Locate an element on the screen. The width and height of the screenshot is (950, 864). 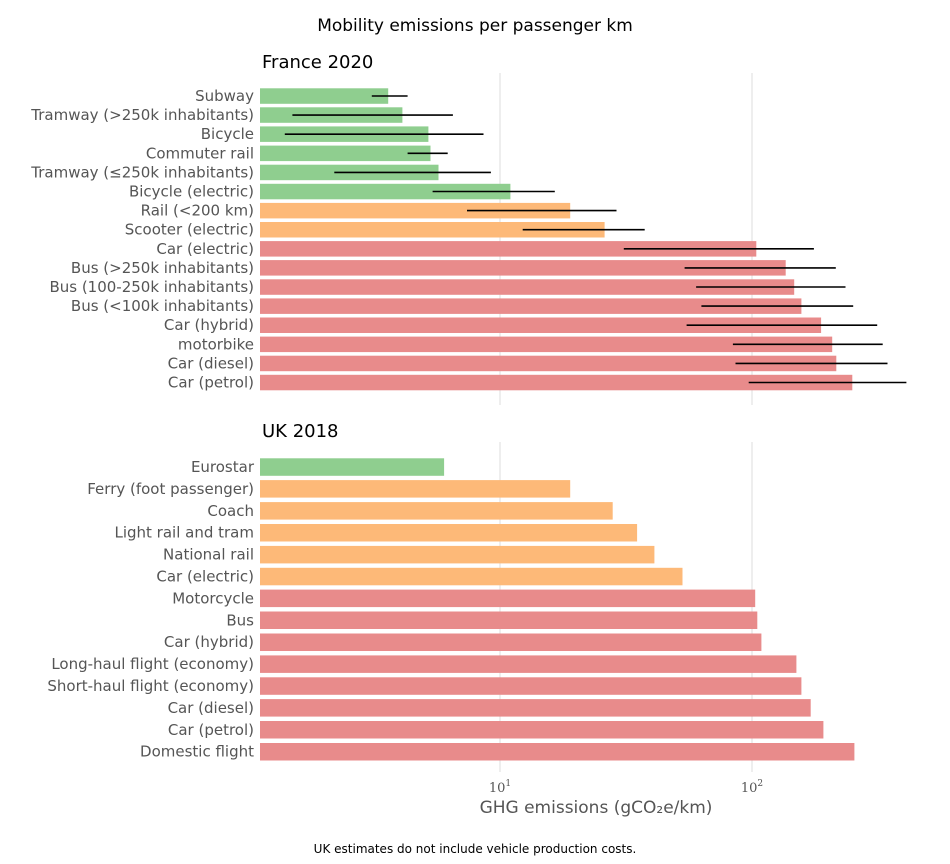
bar-uk-2018-car-petrol is located at coordinates (542, 730).